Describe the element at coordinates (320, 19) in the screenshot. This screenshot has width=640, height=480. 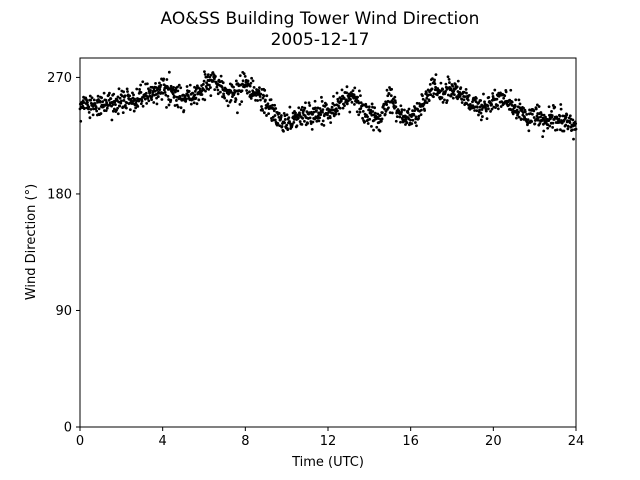
I see `chart-title: AO&SS Building Tower Wind Direction` at that location.